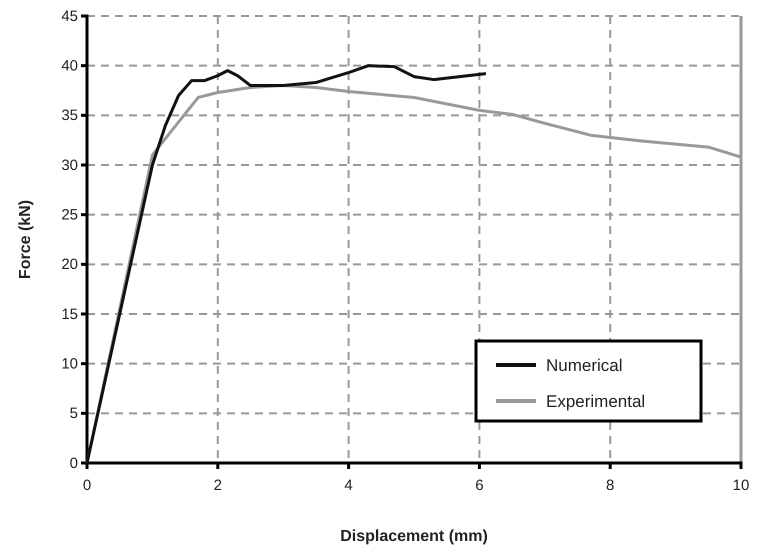 Image resolution: width=757 pixels, height=552 pixels. Describe the element at coordinates (218, 485) in the screenshot. I see `x-tick-label: 2` at that location.